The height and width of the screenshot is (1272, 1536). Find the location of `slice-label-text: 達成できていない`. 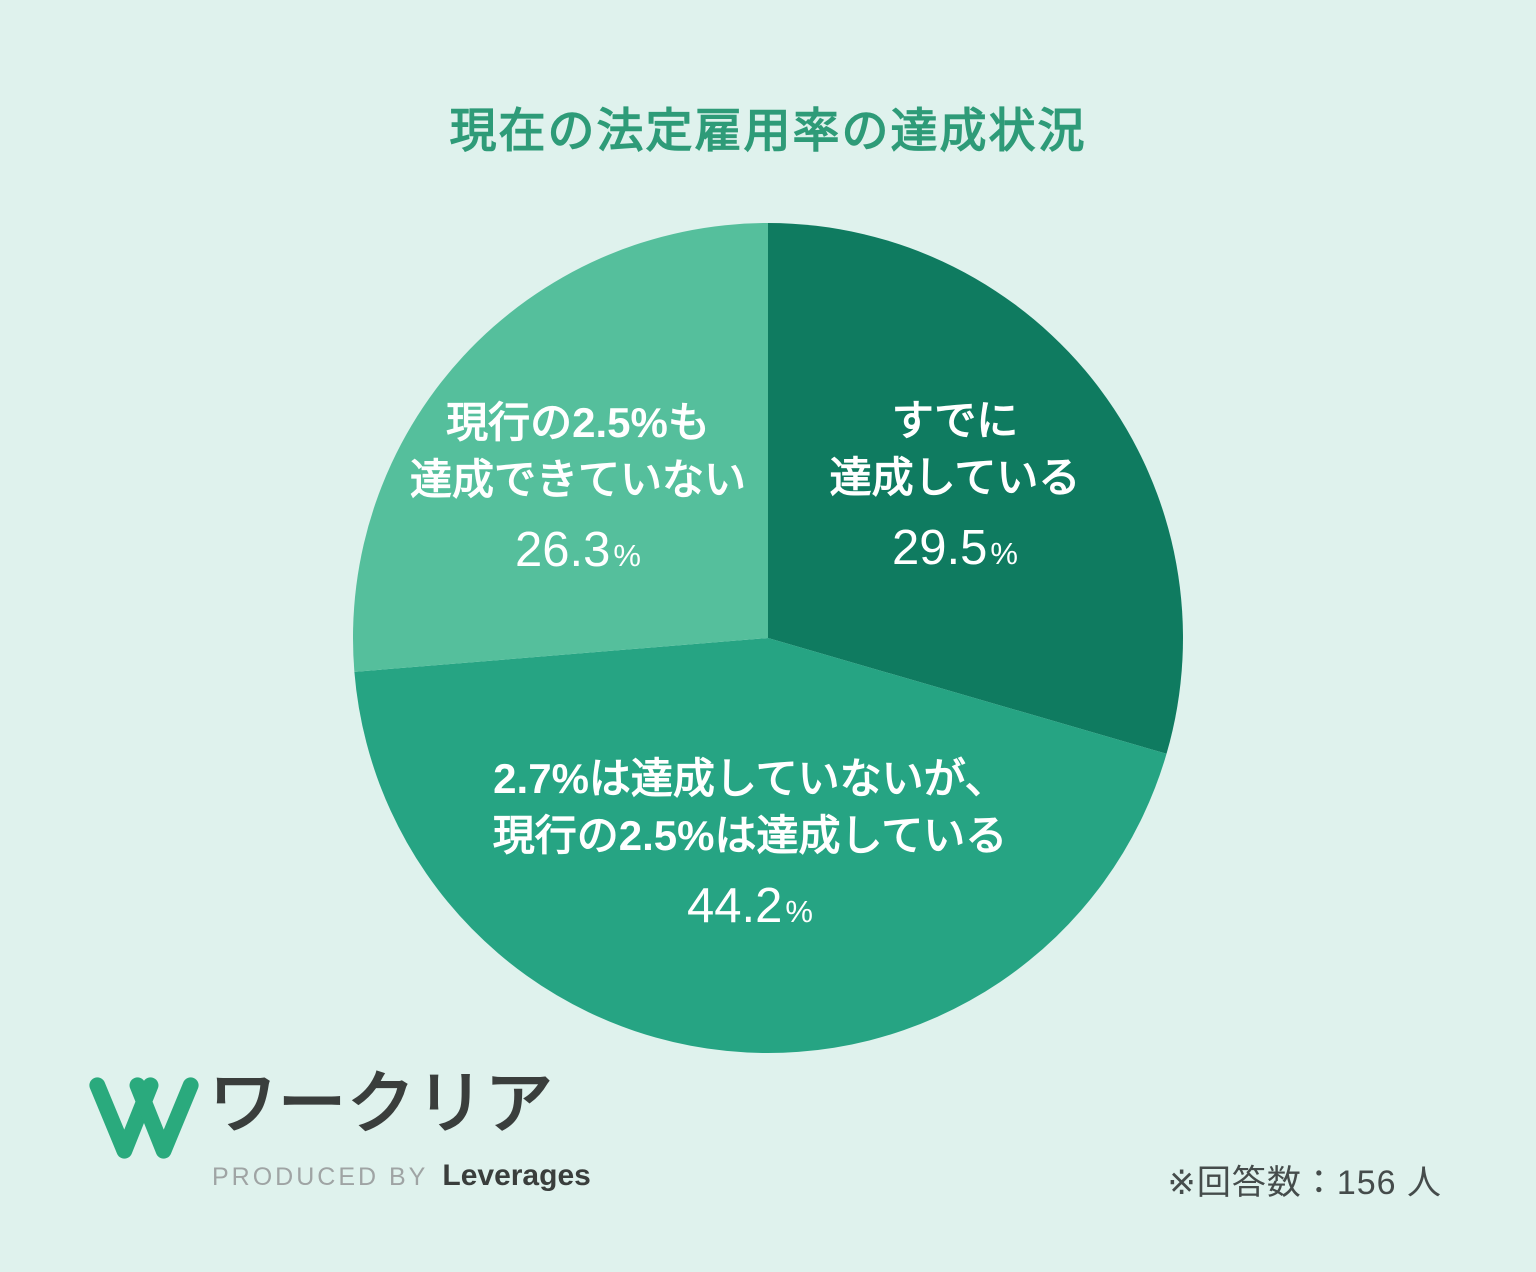

slice-label-text: 達成できていない is located at coordinates (578, 479).